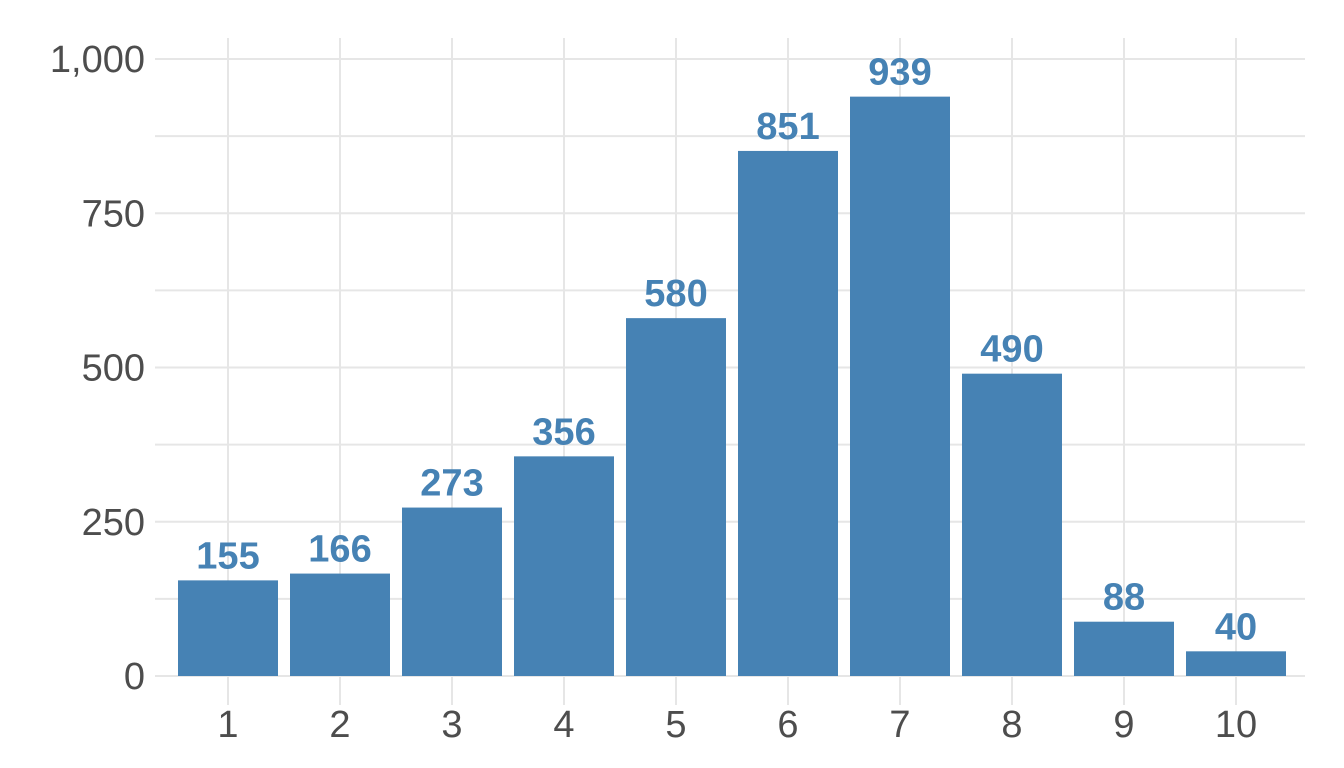  I want to click on x-tick-label: 6, so click(787, 725).